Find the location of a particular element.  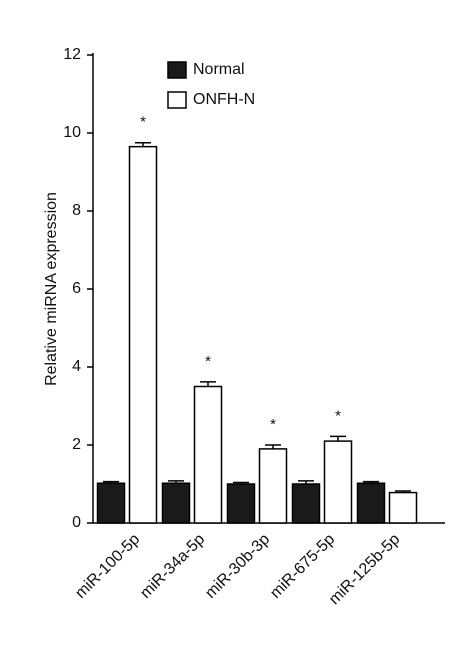

x-tick-label: miR-34a-5p is located at coordinates (172, 566).